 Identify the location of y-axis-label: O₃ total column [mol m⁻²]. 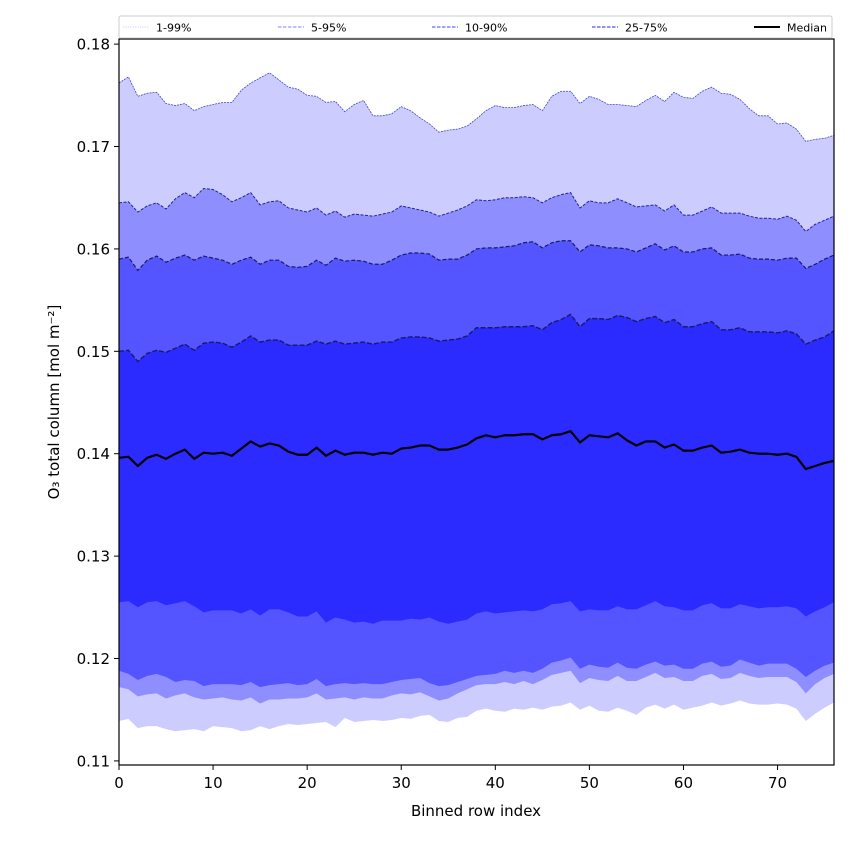
(54, 402).